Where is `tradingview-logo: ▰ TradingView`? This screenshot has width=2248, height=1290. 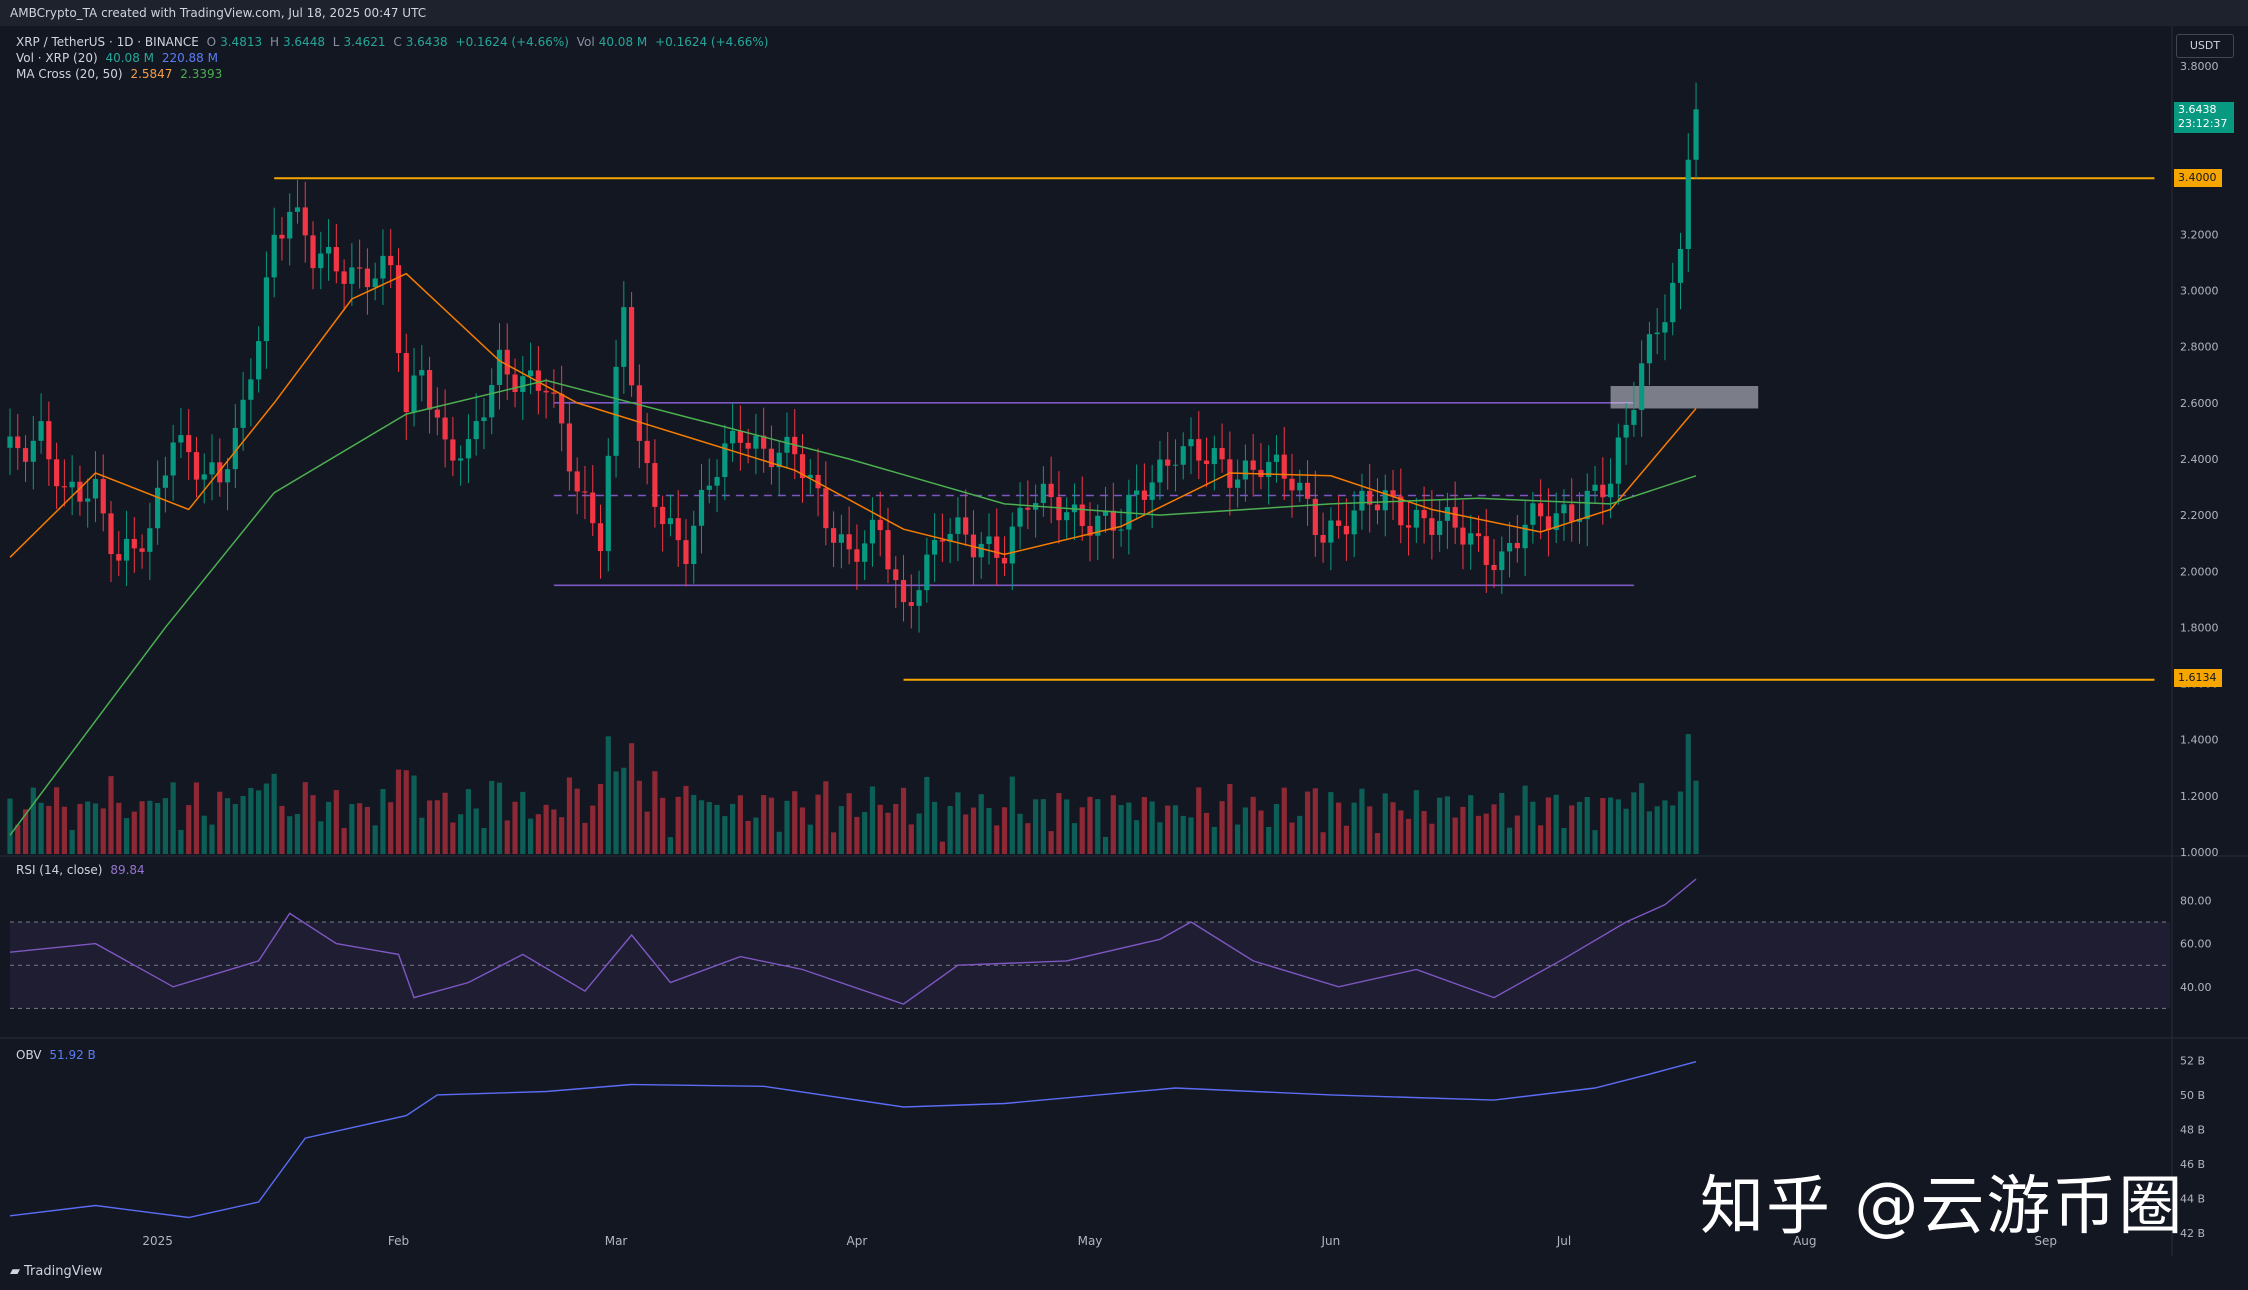
tradingview-logo: ▰ TradingView is located at coordinates (56, 1271).